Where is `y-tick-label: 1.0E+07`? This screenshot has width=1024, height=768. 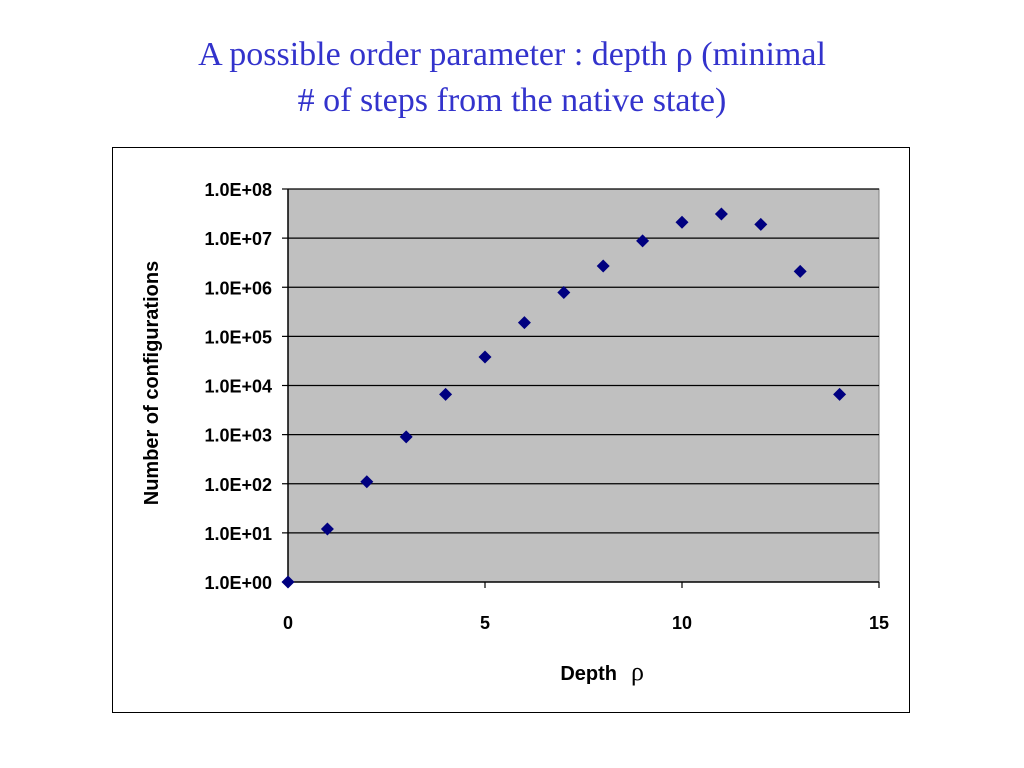
y-tick-label: 1.0E+07 is located at coordinates (238, 239).